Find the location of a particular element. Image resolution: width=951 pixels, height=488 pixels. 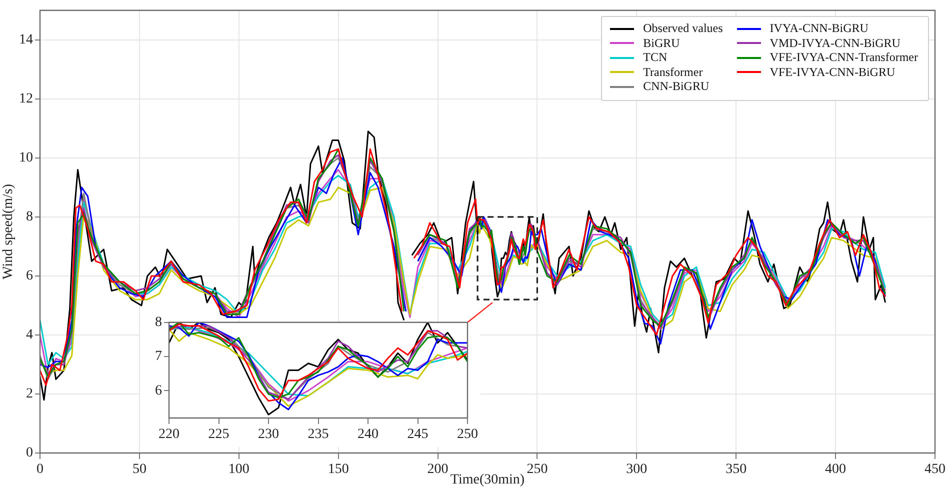

x-tick-label: 150 is located at coordinates (338, 470).